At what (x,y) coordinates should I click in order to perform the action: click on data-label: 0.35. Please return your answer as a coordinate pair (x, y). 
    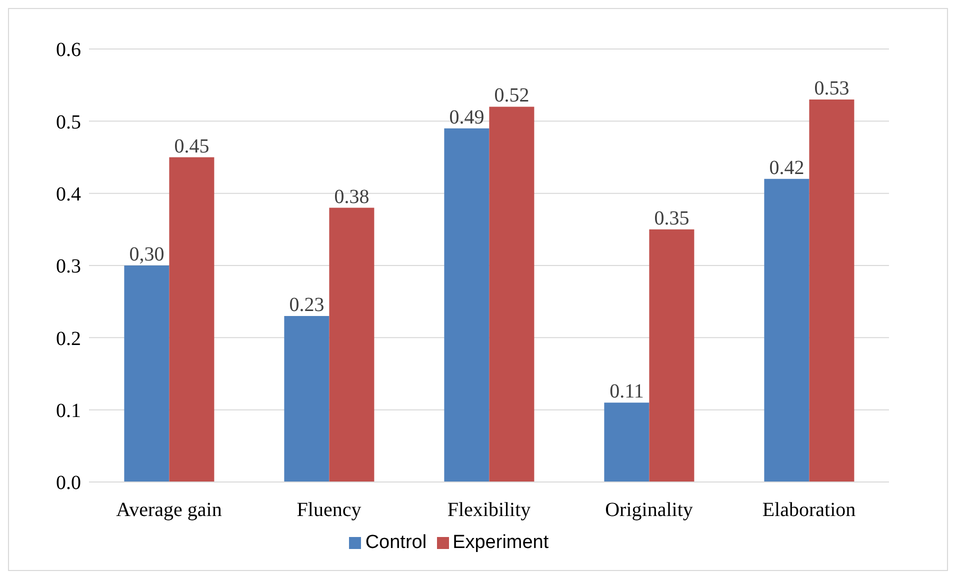
    Looking at the image, I should click on (672, 218).